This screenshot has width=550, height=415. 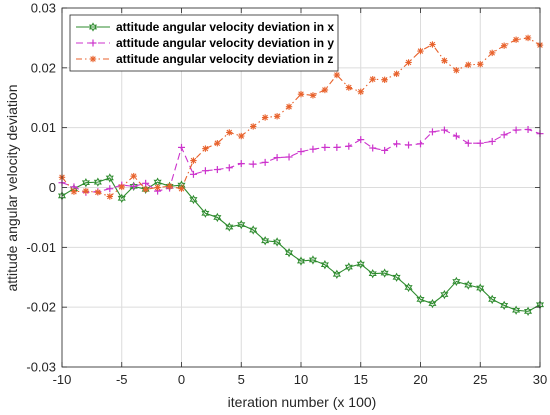 I want to click on x-axis-title: iteration number (x 100), so click(x=302, y=402).